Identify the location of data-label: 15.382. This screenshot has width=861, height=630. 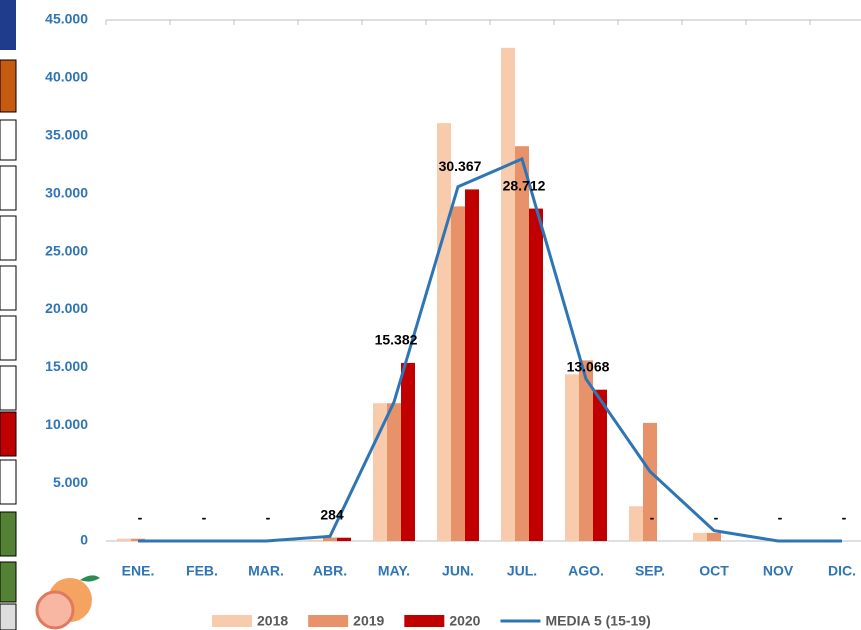
(396, 340).